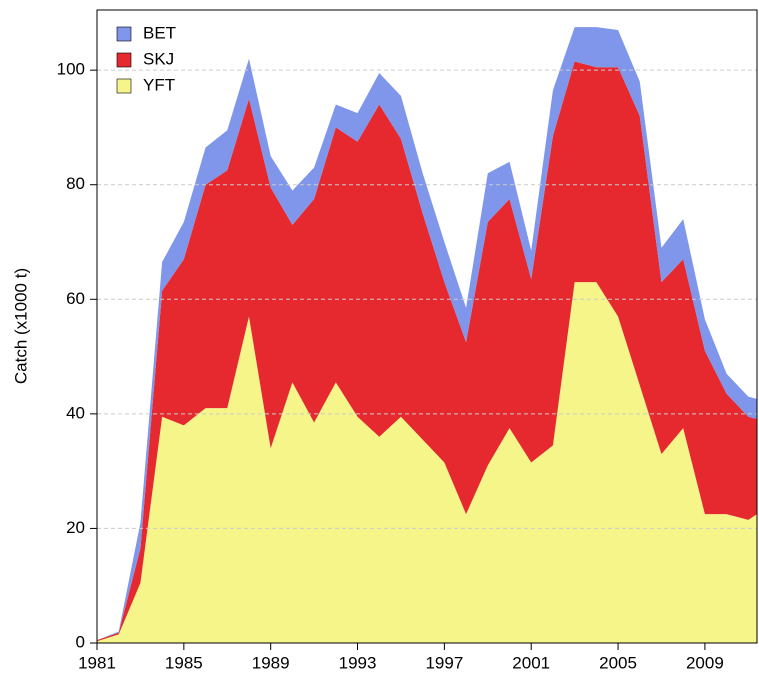 This screenshot has width=759, height=688. Describe the element at coordinates (159, 32) in the screenshot. I see `legend-label: BET` at that location.